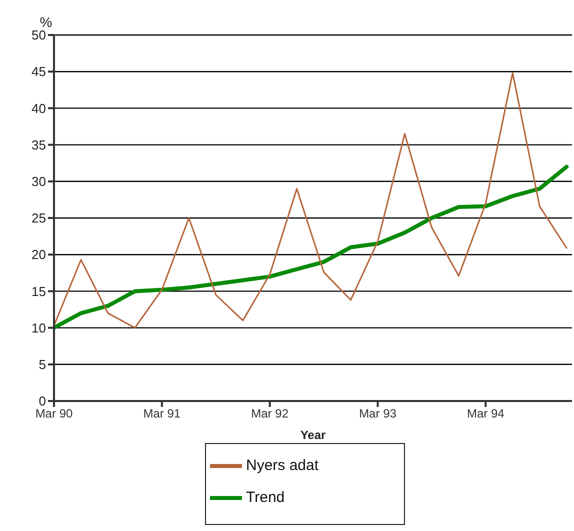  What do you see at coordinates (162, 413) in the screenshot?
I see `x-tick-label: Mar 91` at bounding box center [162, 413].